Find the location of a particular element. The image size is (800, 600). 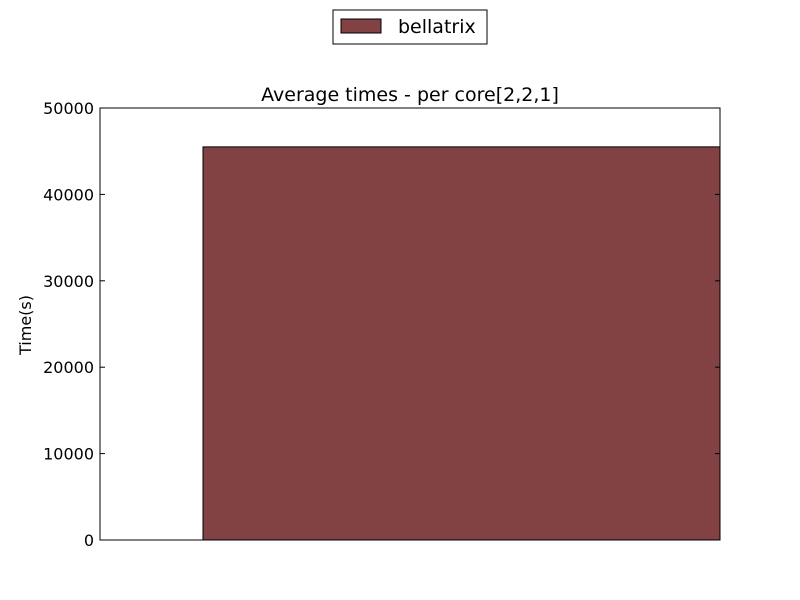

y-tick-label: 50000 is located at coordinates (68, 108).